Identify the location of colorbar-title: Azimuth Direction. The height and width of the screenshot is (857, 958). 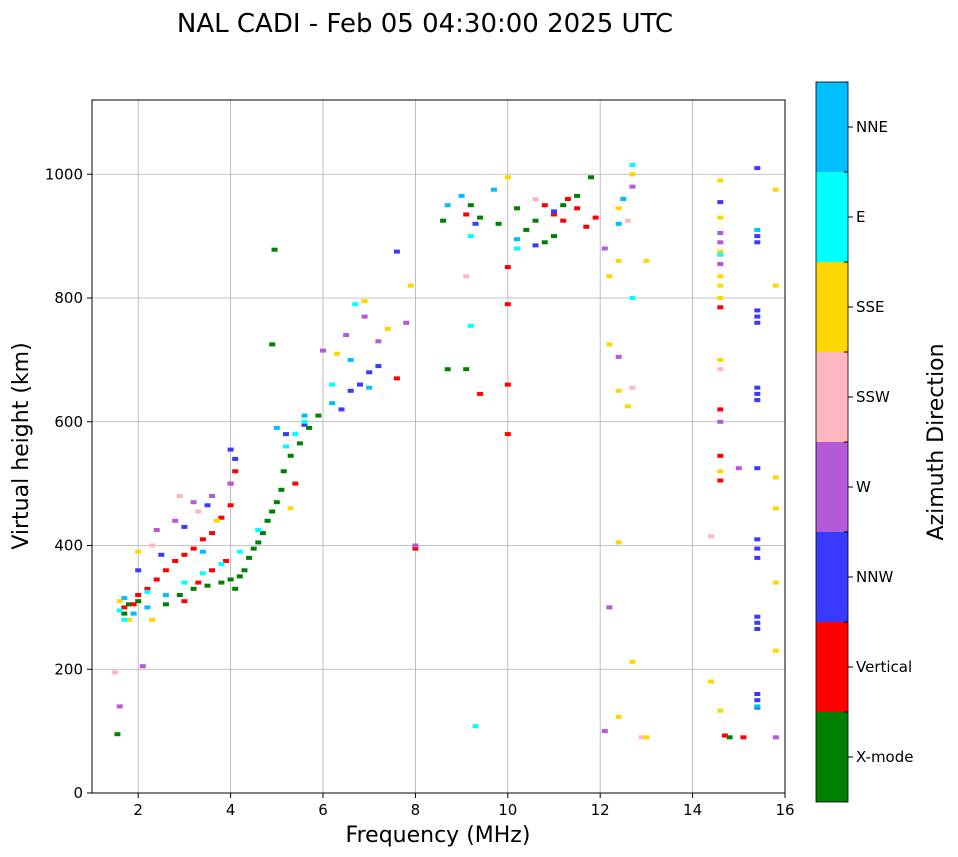
(936, 441).